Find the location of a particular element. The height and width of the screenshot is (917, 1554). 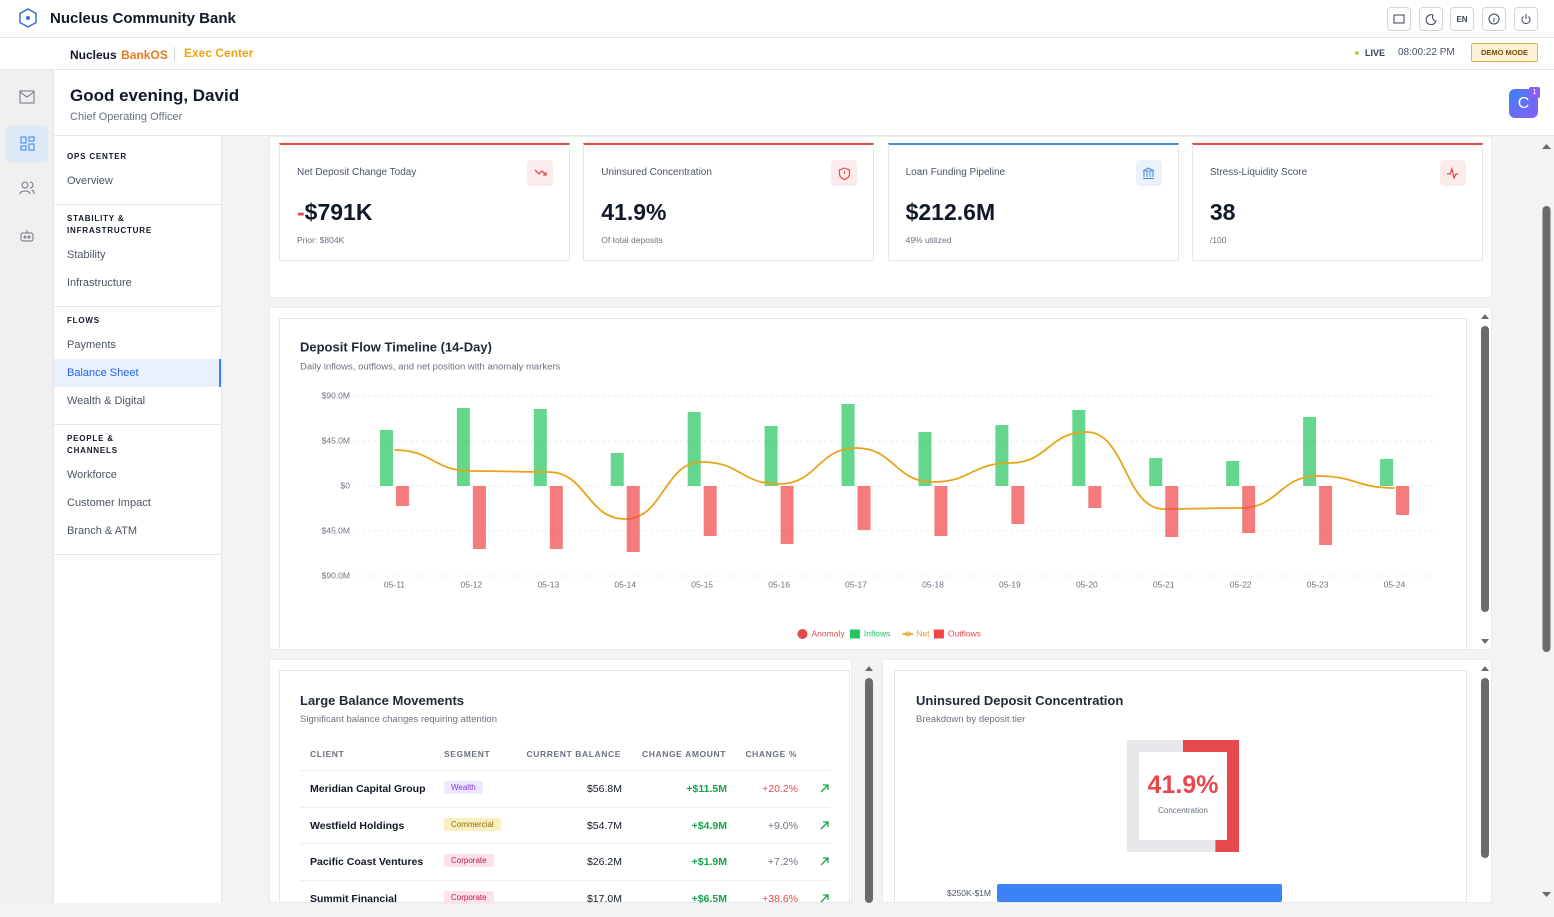

kpi-card: Loan Funding Pipeline $212.6M 49% utilized is located at coordinates (1033, 202).